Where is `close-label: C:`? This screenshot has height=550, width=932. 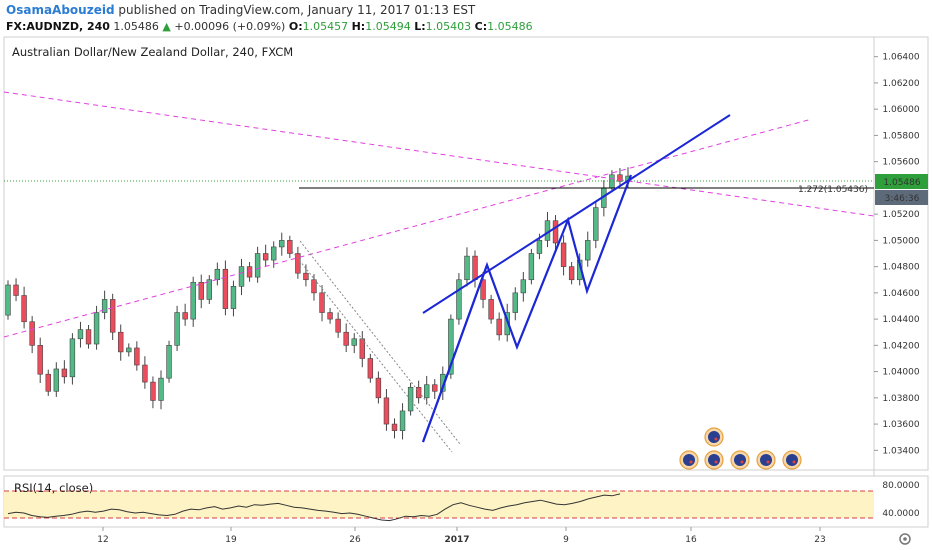
close-label: C: is located at coordinates (481, 26).